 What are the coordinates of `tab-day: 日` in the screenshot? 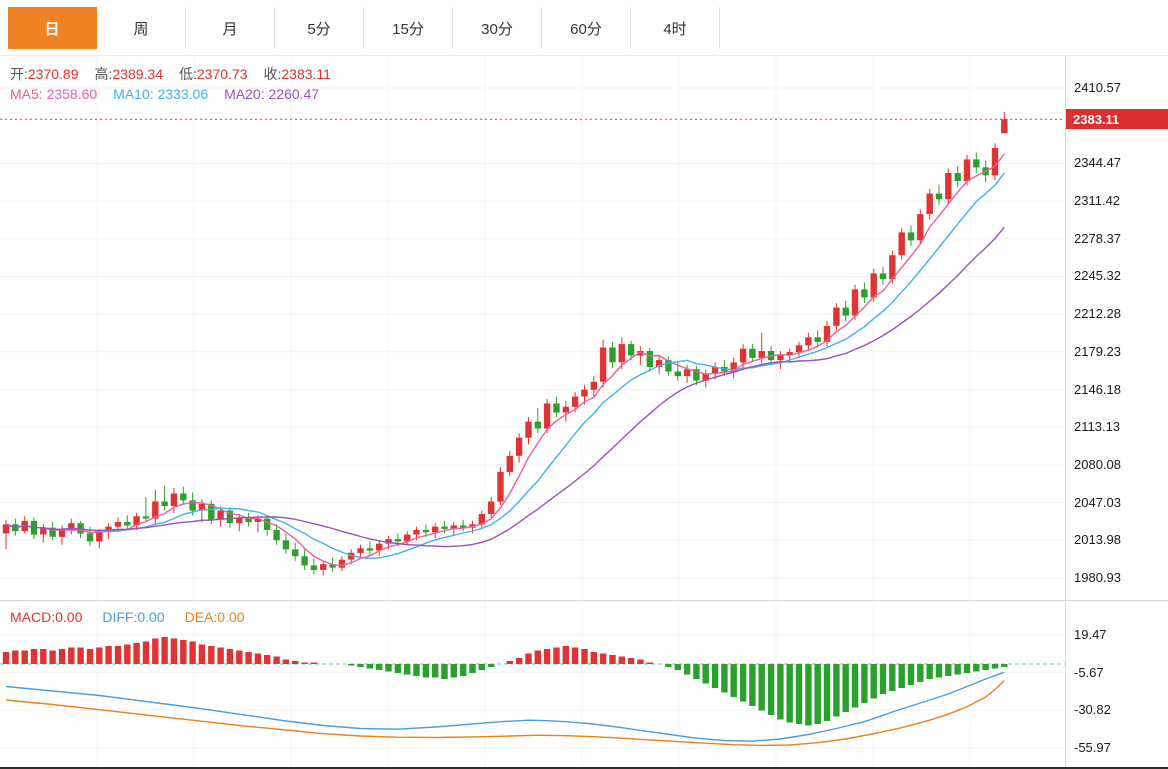 It's located at (52, 28).